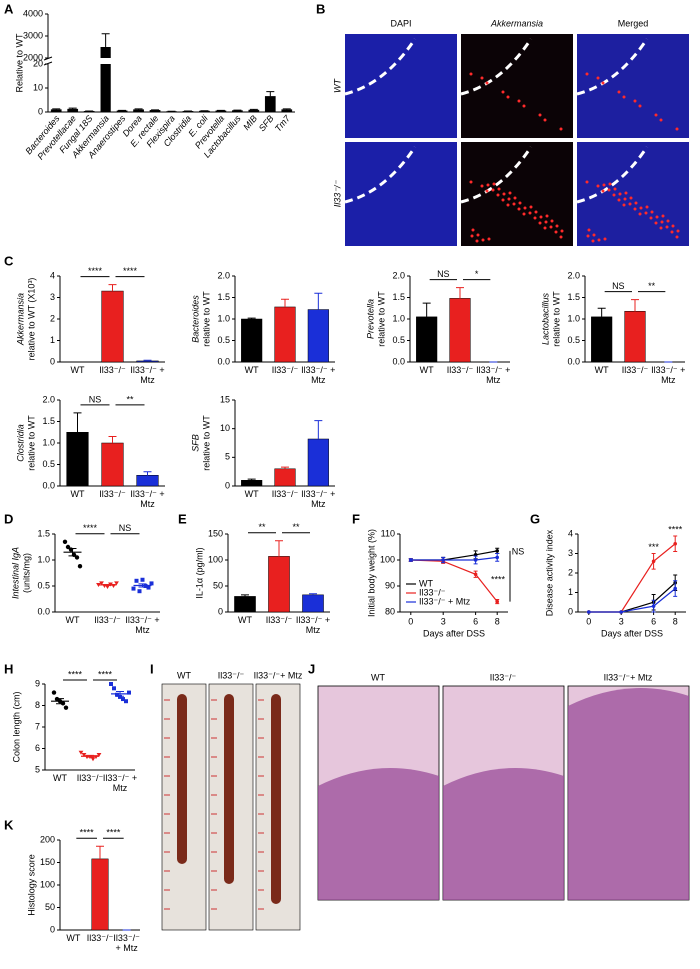  What do you see at coordinates (199, 572) in the screenshot?
I see `y-axis-label: IL-1α (pg/ml)` at bounding box center [199, 572].